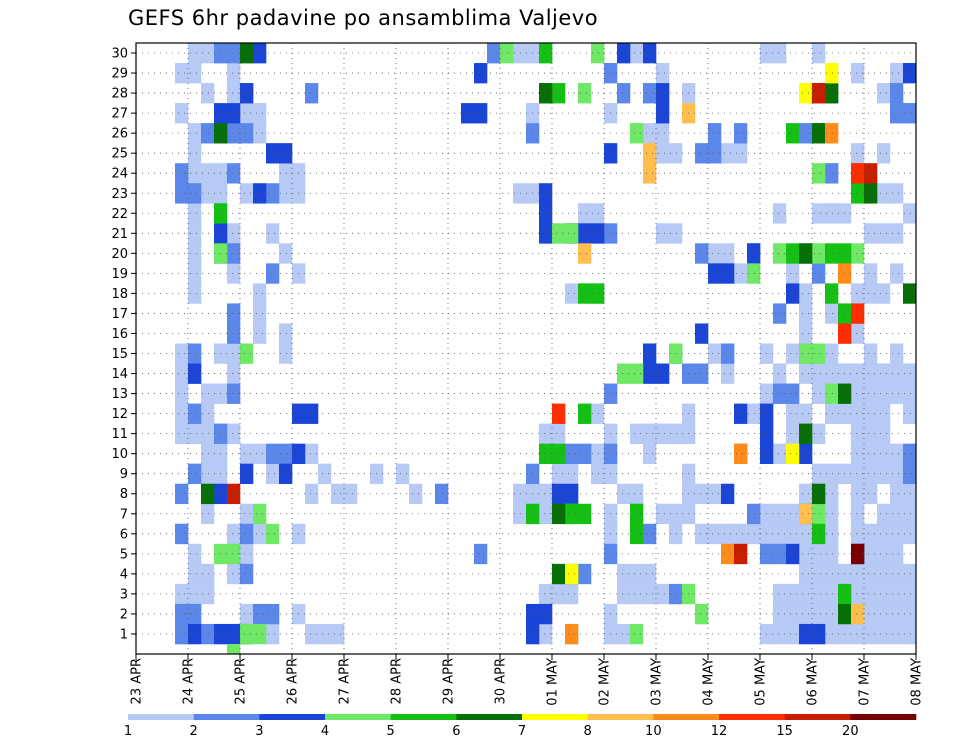  I want to click on x-tick-label: 05 MAY, so click(761, 682).